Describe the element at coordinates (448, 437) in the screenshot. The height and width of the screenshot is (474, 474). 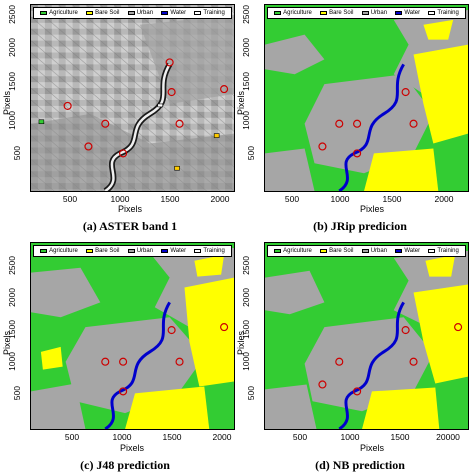
I see `x-tick: 20000` at that location.